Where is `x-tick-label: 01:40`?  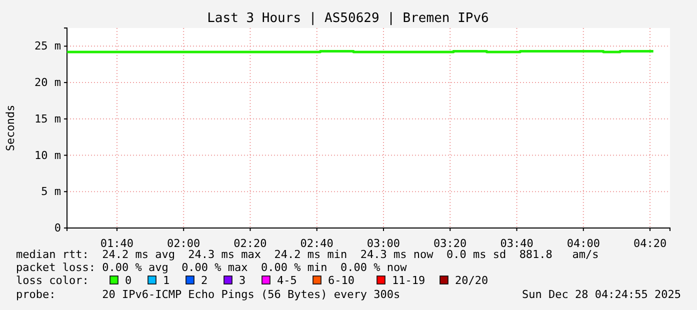
x-tick-label: 01:40 is located at coordinates (117, 243).